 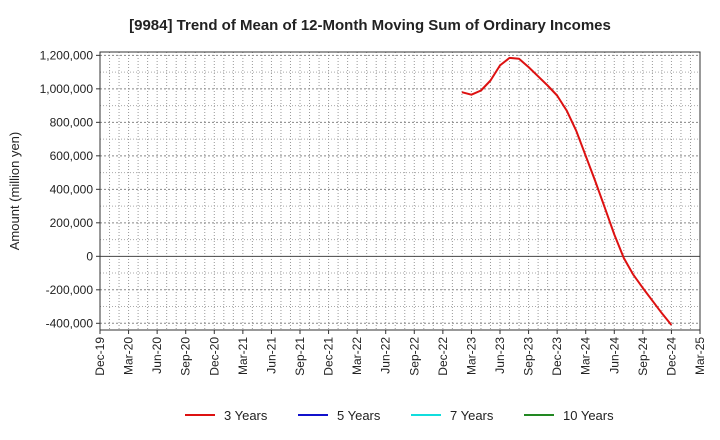 I want to click on legend-label: 7 Years, so click(x=472, y=415).